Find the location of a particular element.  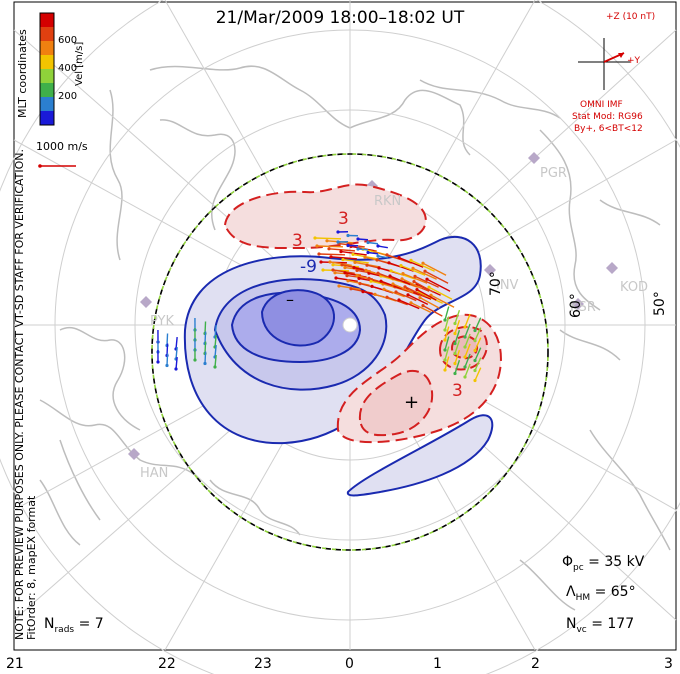

contour-label-3b: 3 is located at coordinates (343, 219).